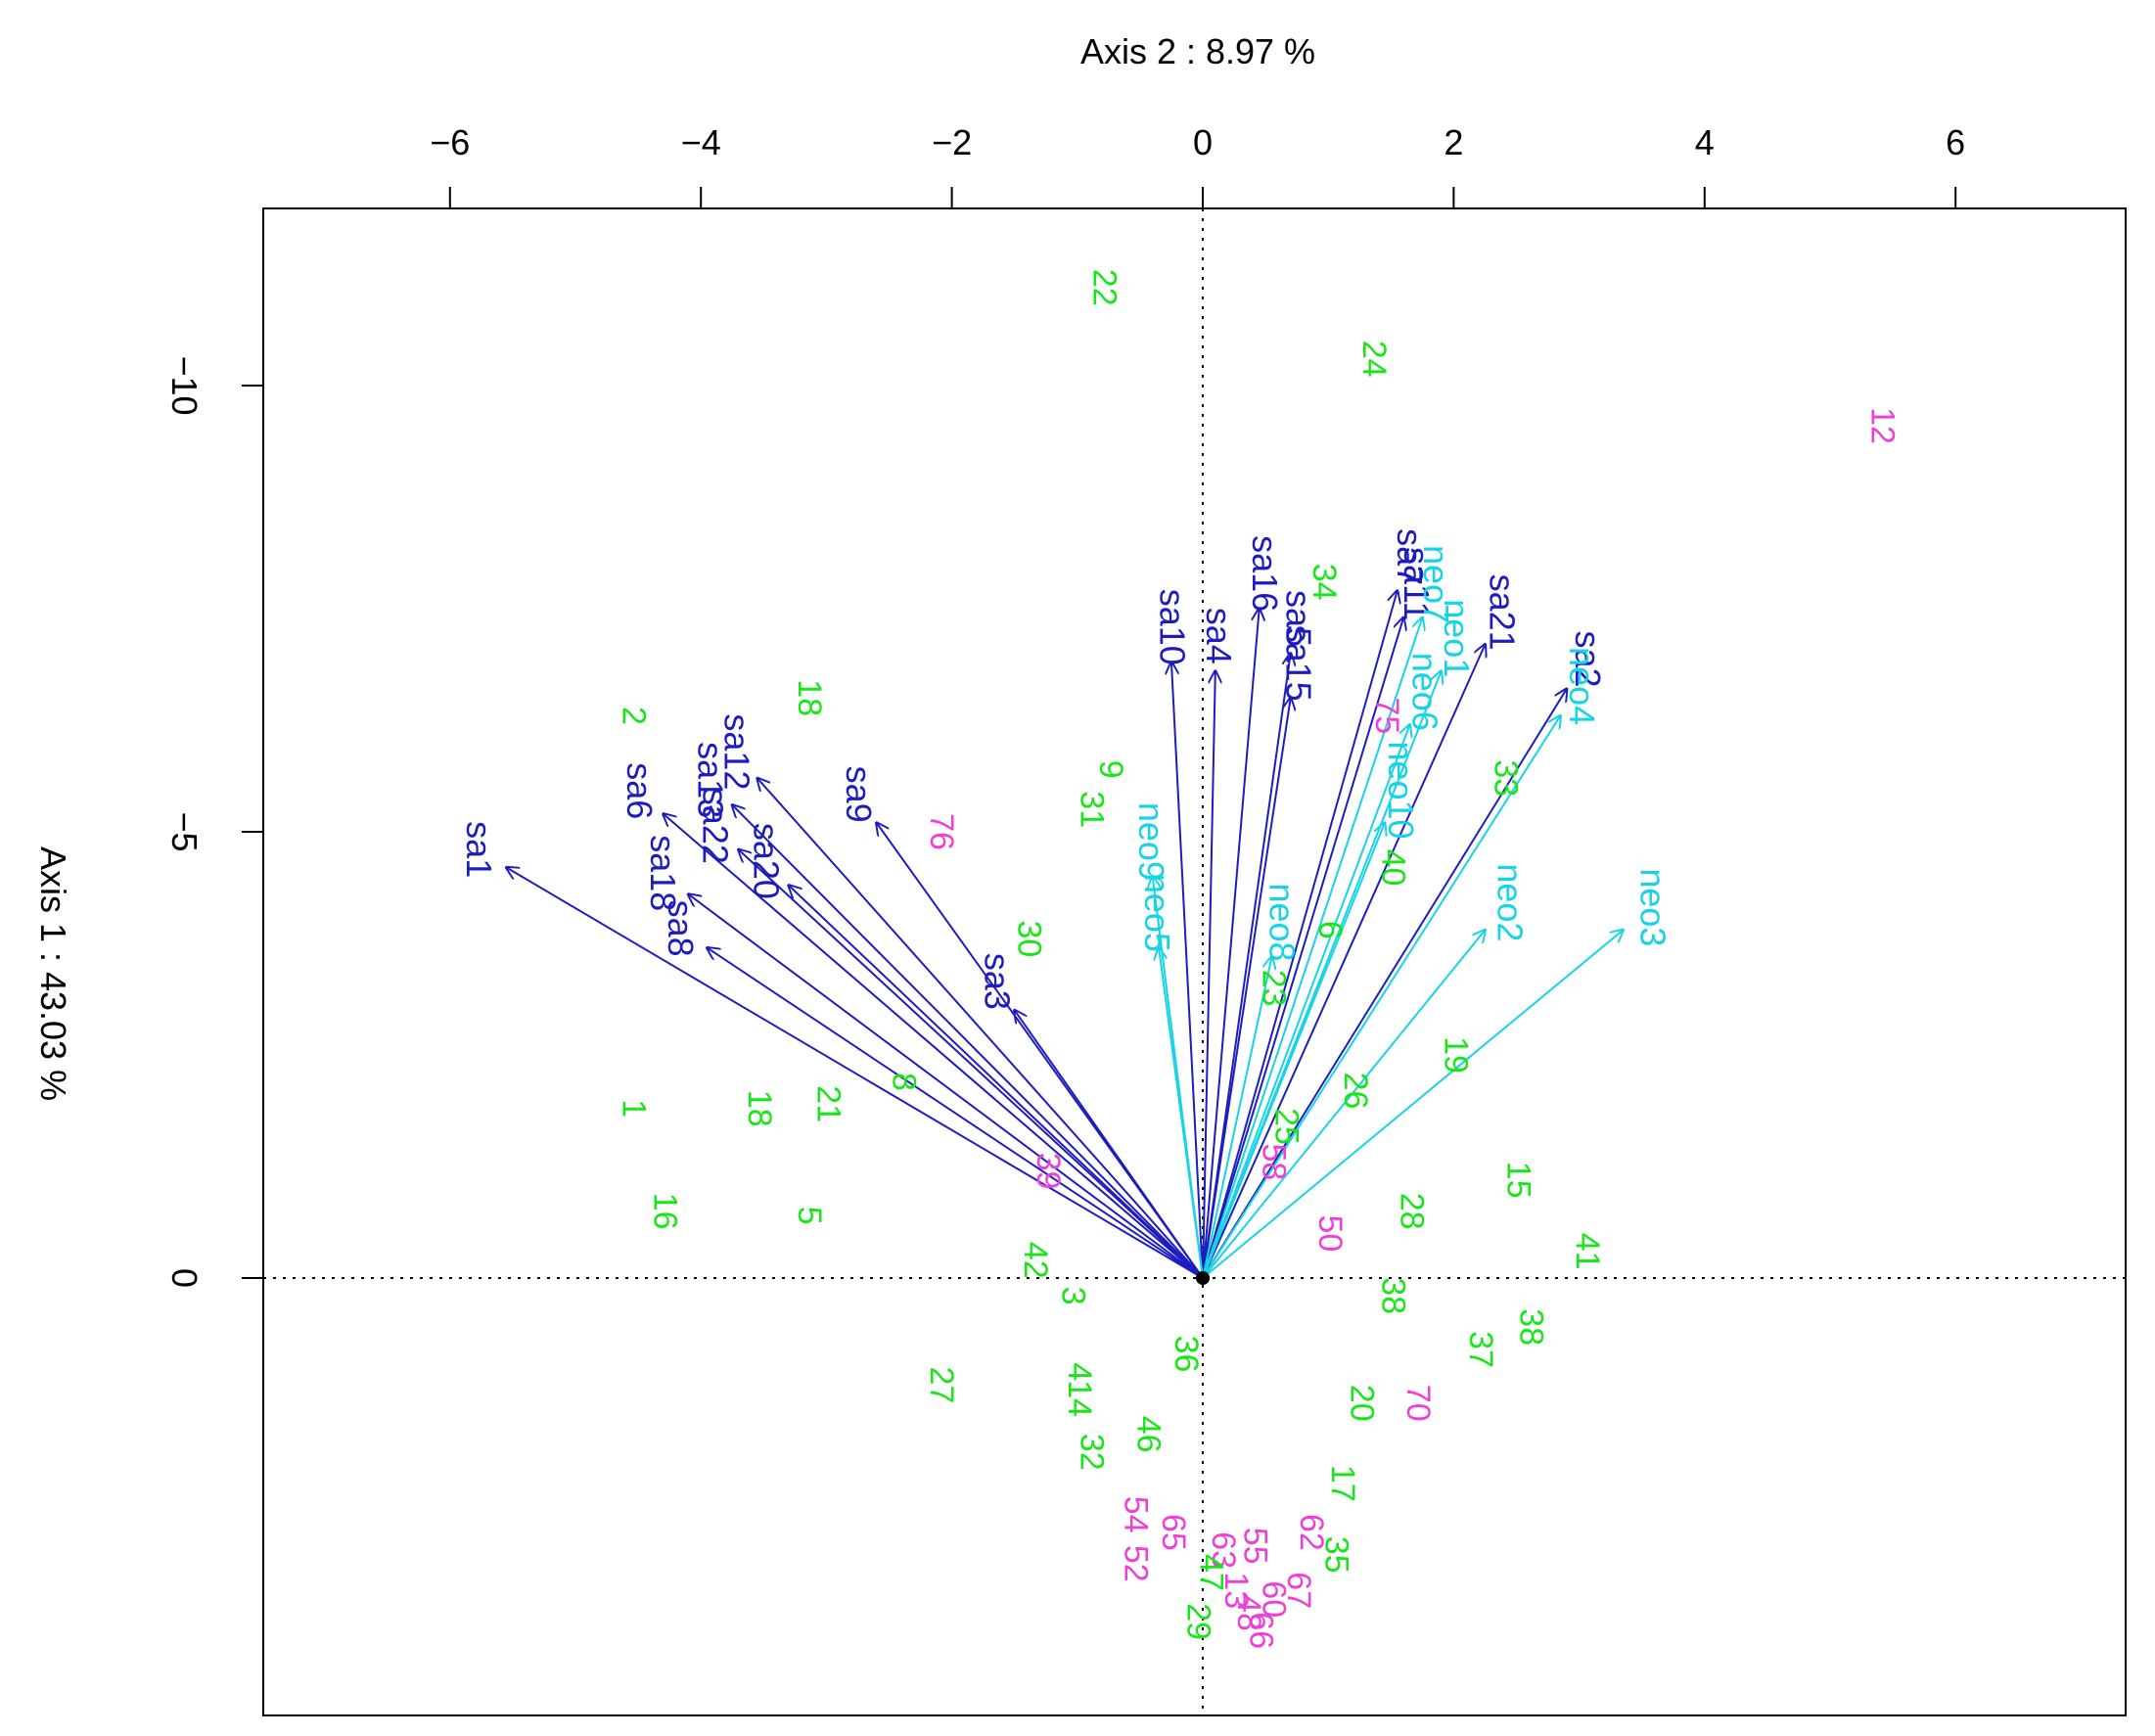 Image resolution: width=2155 pixels, height=1736 pixels. I want to click on y-ticks: −10 −5 0, so click(213, 821).